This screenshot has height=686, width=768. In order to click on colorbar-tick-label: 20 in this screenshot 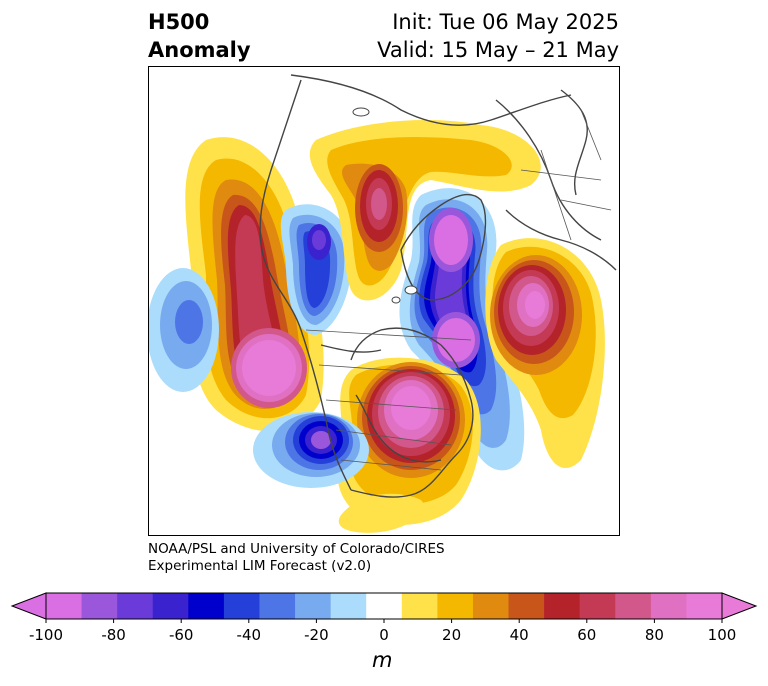, I will do `click(452, 635)`.